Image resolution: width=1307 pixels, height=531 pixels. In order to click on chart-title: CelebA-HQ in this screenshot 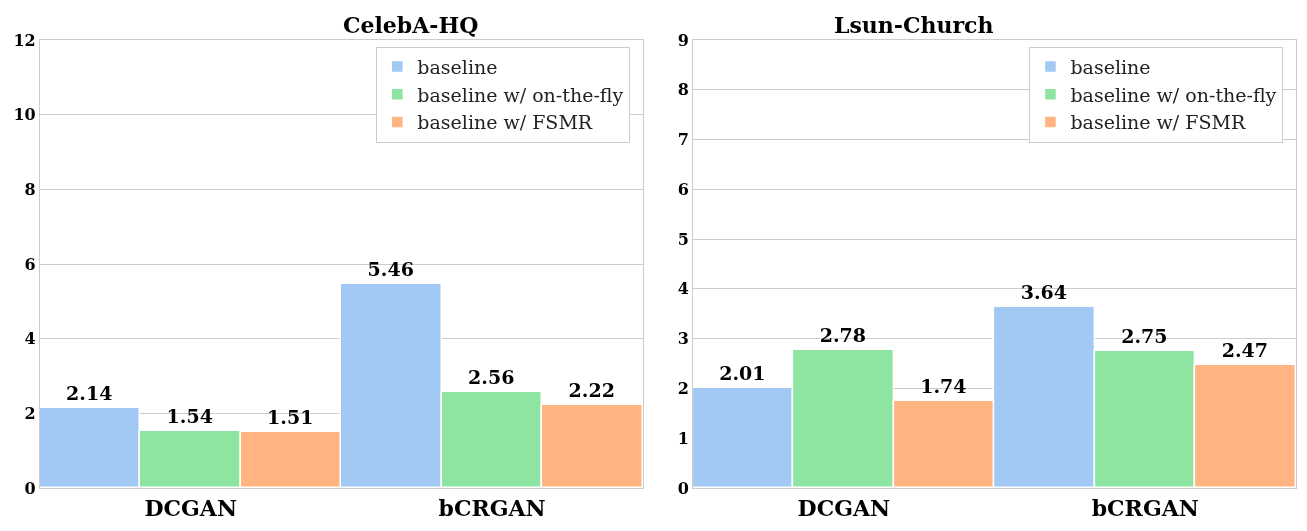, I will do `click(411, 25)`.